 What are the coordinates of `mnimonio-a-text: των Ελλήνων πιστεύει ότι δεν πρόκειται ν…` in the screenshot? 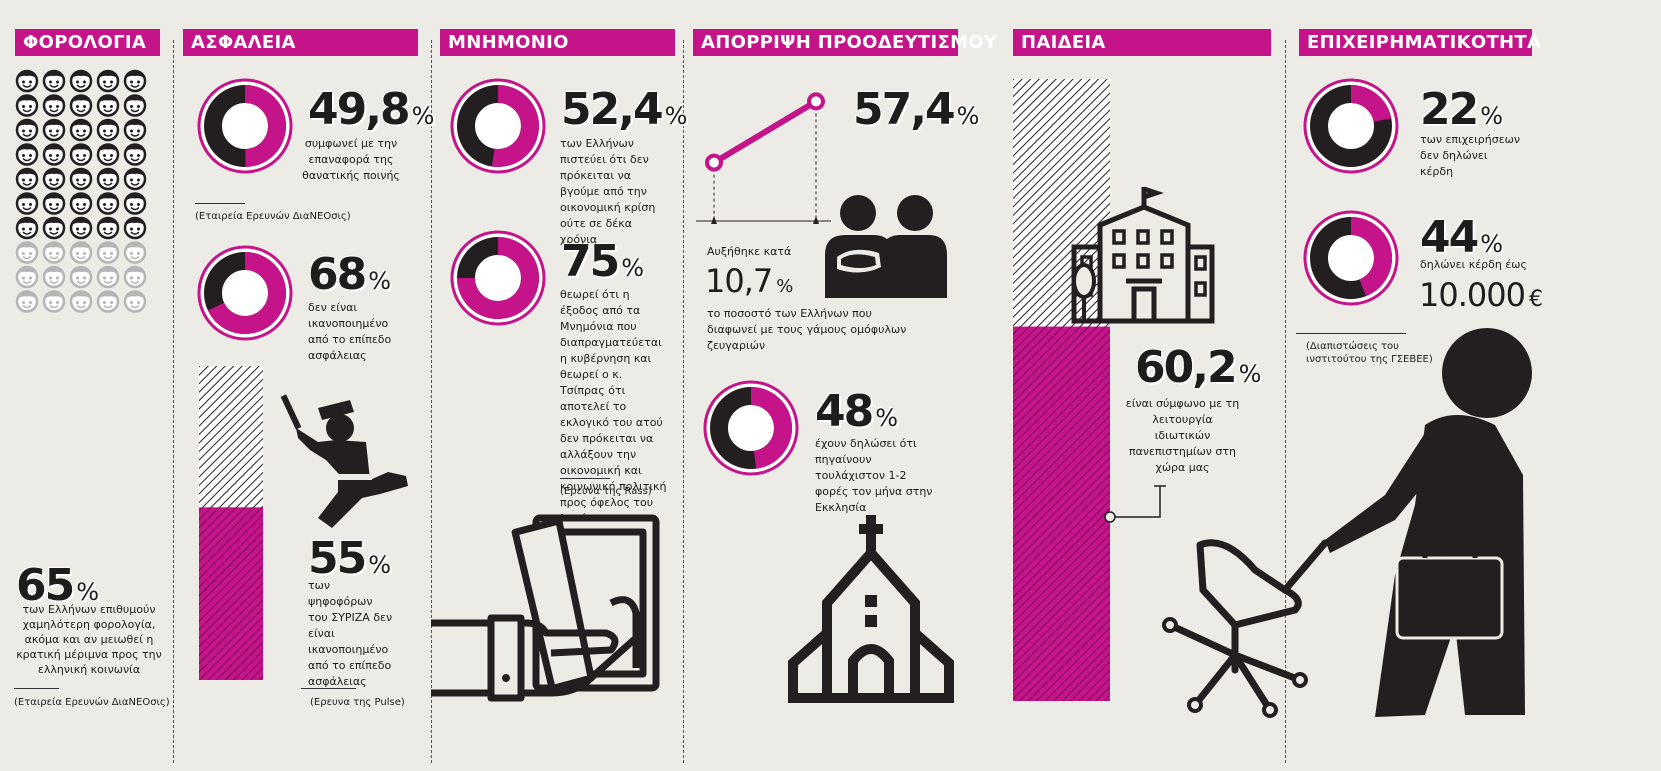 It's located at (608, 191).